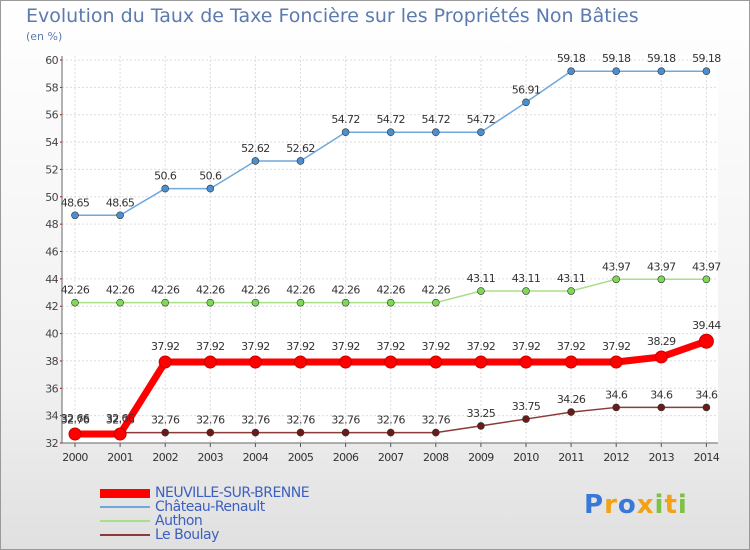 This screenshot has height=550, width=750. Describe the element at coordinates (391, 457) in the screenshot. I see `x-tick-label: 2007` at that location.